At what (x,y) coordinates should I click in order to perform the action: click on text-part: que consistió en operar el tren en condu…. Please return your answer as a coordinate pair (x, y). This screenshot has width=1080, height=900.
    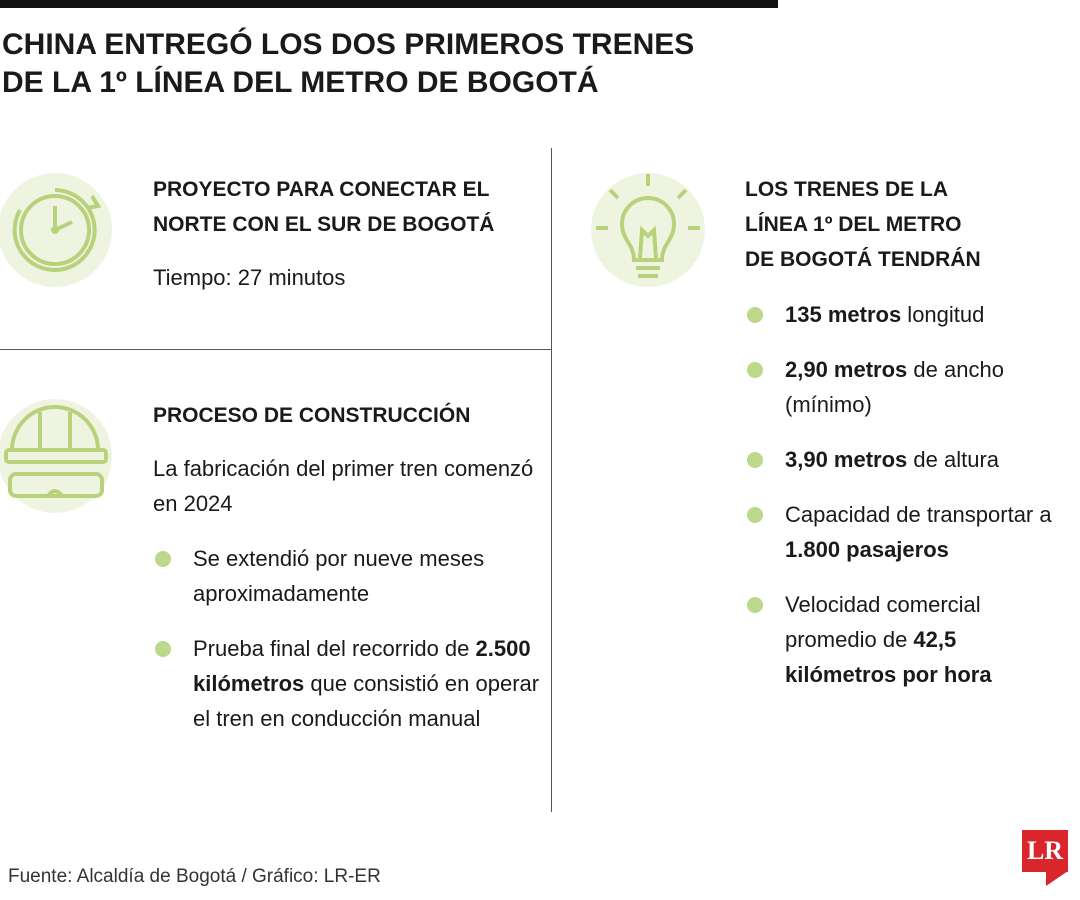
    Looking at the image, I should click on (366, 701).